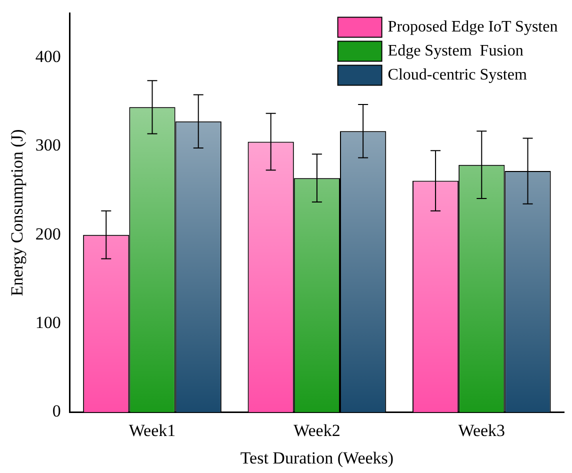 The height and width of the screenshot is (473, 572). What do you see at coordinates (482, 430) in the screenshot?
I see `x-tick-label: Week3` at bounding box center [482, 430].